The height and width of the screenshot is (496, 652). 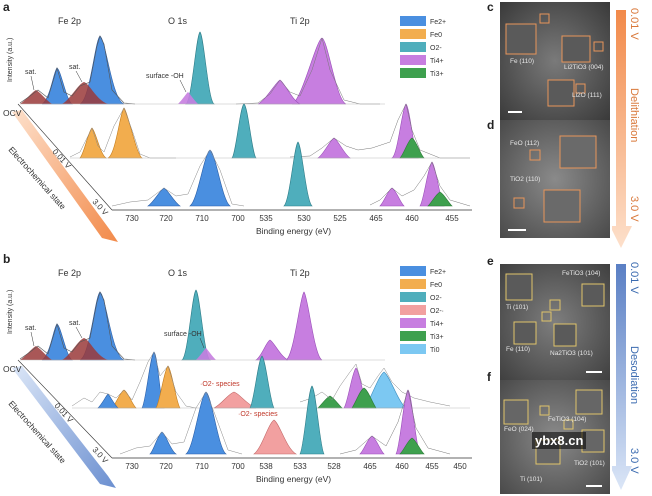 I want to click on legend-label: Ti4+, so click(x=437, y=324).